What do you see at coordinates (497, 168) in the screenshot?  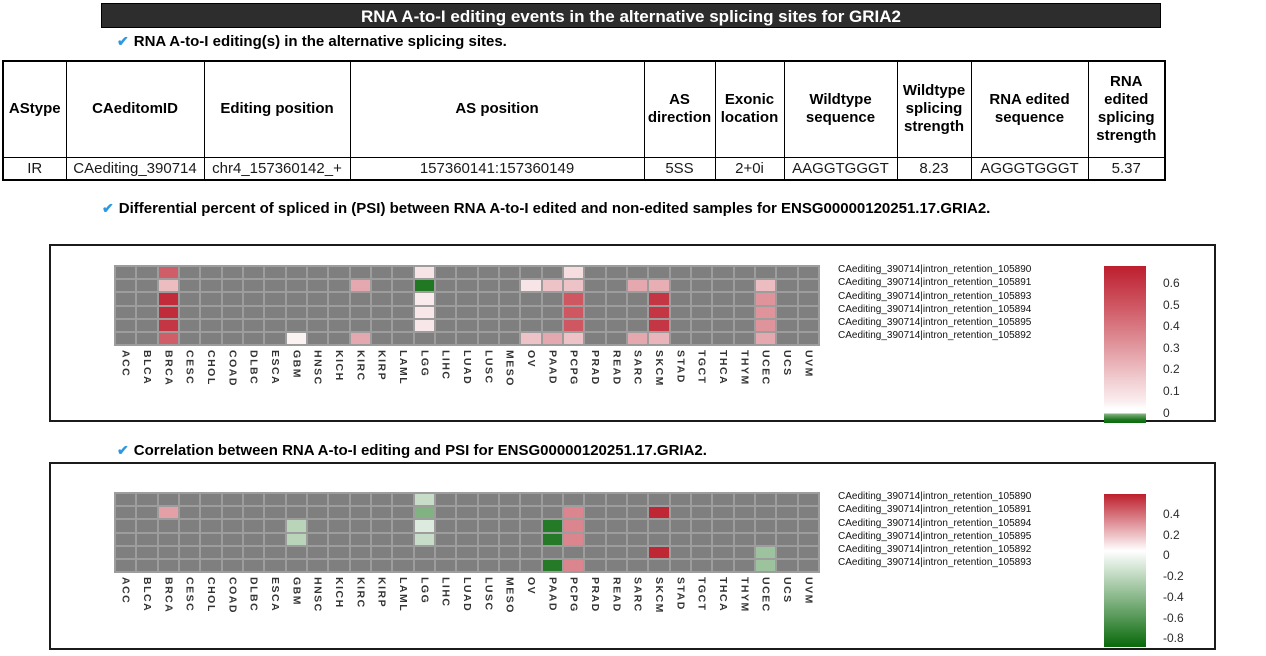 I see `table-cell: 157360141:157360149` at bounding box center [497, 168].